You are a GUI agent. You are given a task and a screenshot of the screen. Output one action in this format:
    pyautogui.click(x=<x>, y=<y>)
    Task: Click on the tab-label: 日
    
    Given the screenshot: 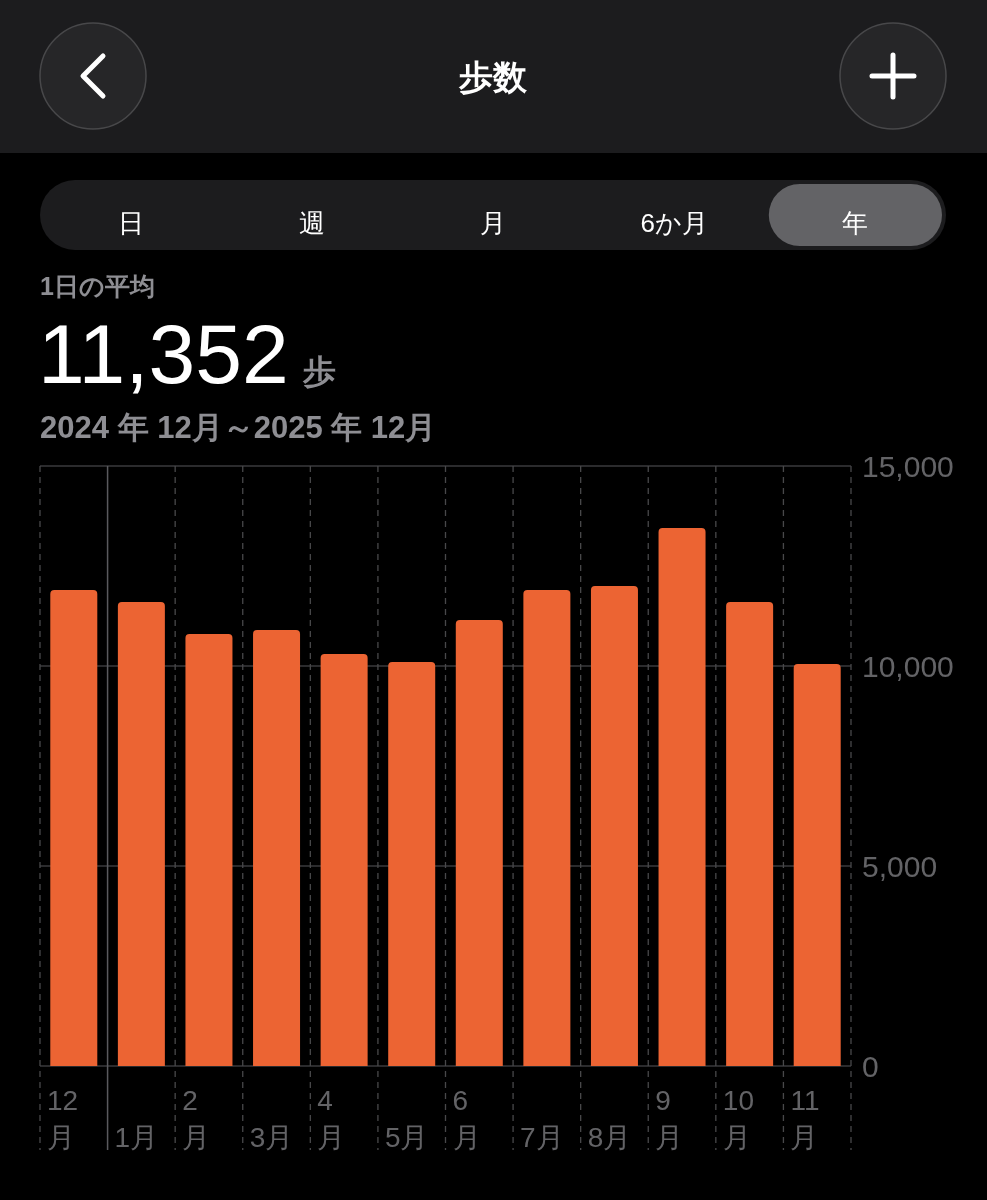 What is the action you would take?
    pyautogui.click(x=130, y=222)
    